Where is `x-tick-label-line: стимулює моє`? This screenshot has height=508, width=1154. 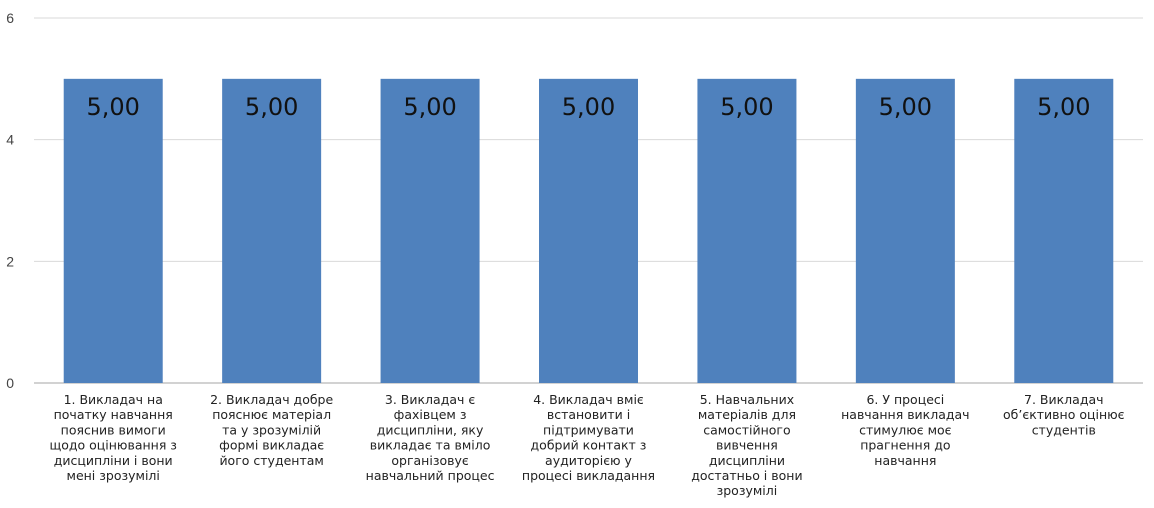
x-tick-label-line: стимулює моє is located at coordinates (905, 429).